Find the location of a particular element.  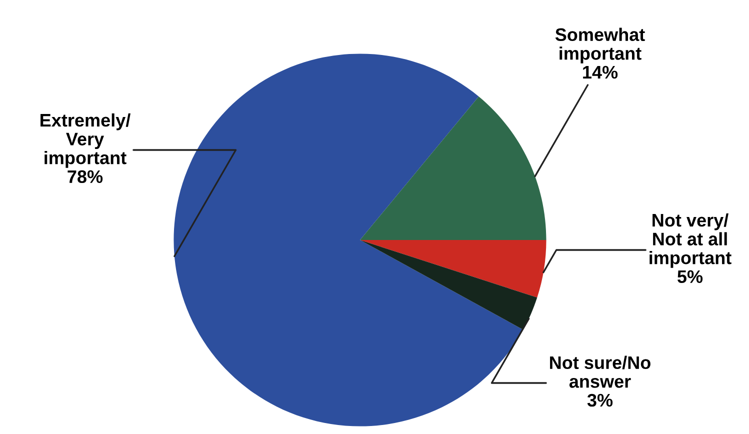

slice-label: Somewhat important is located at coordinates (600, 46).